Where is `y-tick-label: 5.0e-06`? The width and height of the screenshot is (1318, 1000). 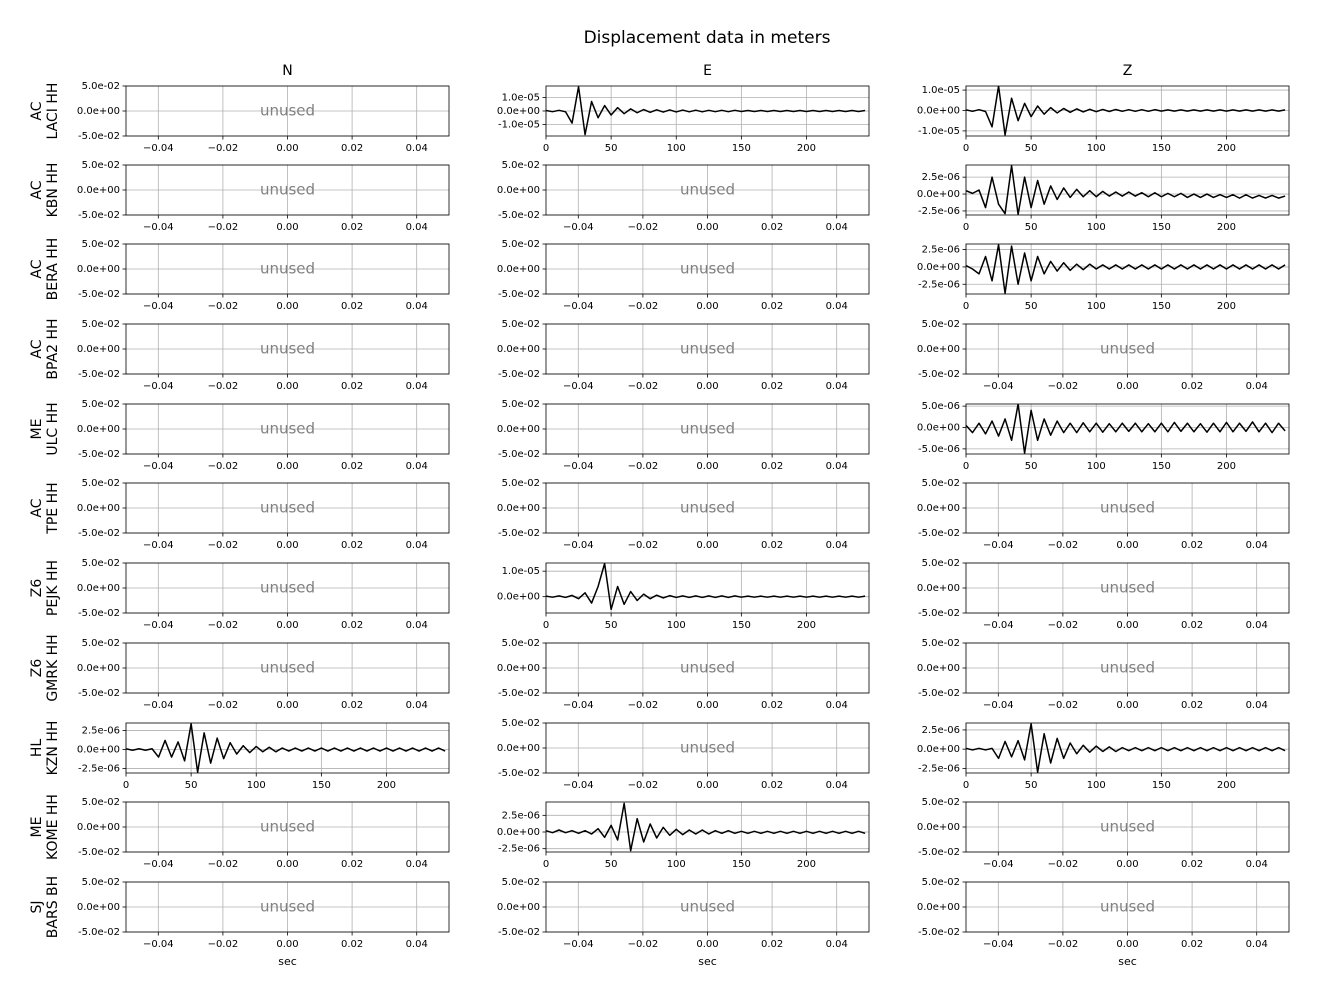 y-tick-label: 5.0e-06 is located at coordinates (941, 406).